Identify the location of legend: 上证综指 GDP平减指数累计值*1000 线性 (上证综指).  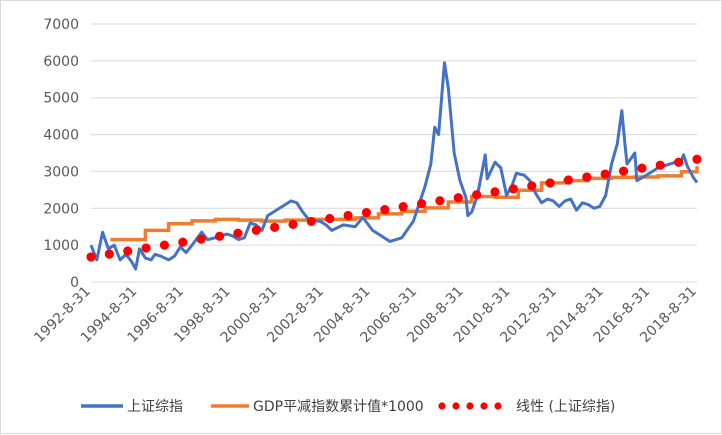
(348, 407).